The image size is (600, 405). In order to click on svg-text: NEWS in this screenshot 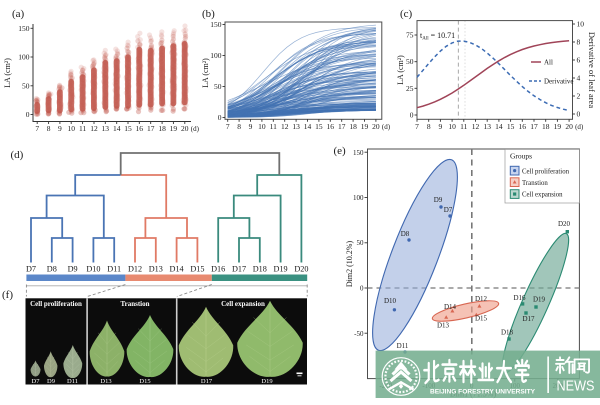, I will do `click(576, 386)`.